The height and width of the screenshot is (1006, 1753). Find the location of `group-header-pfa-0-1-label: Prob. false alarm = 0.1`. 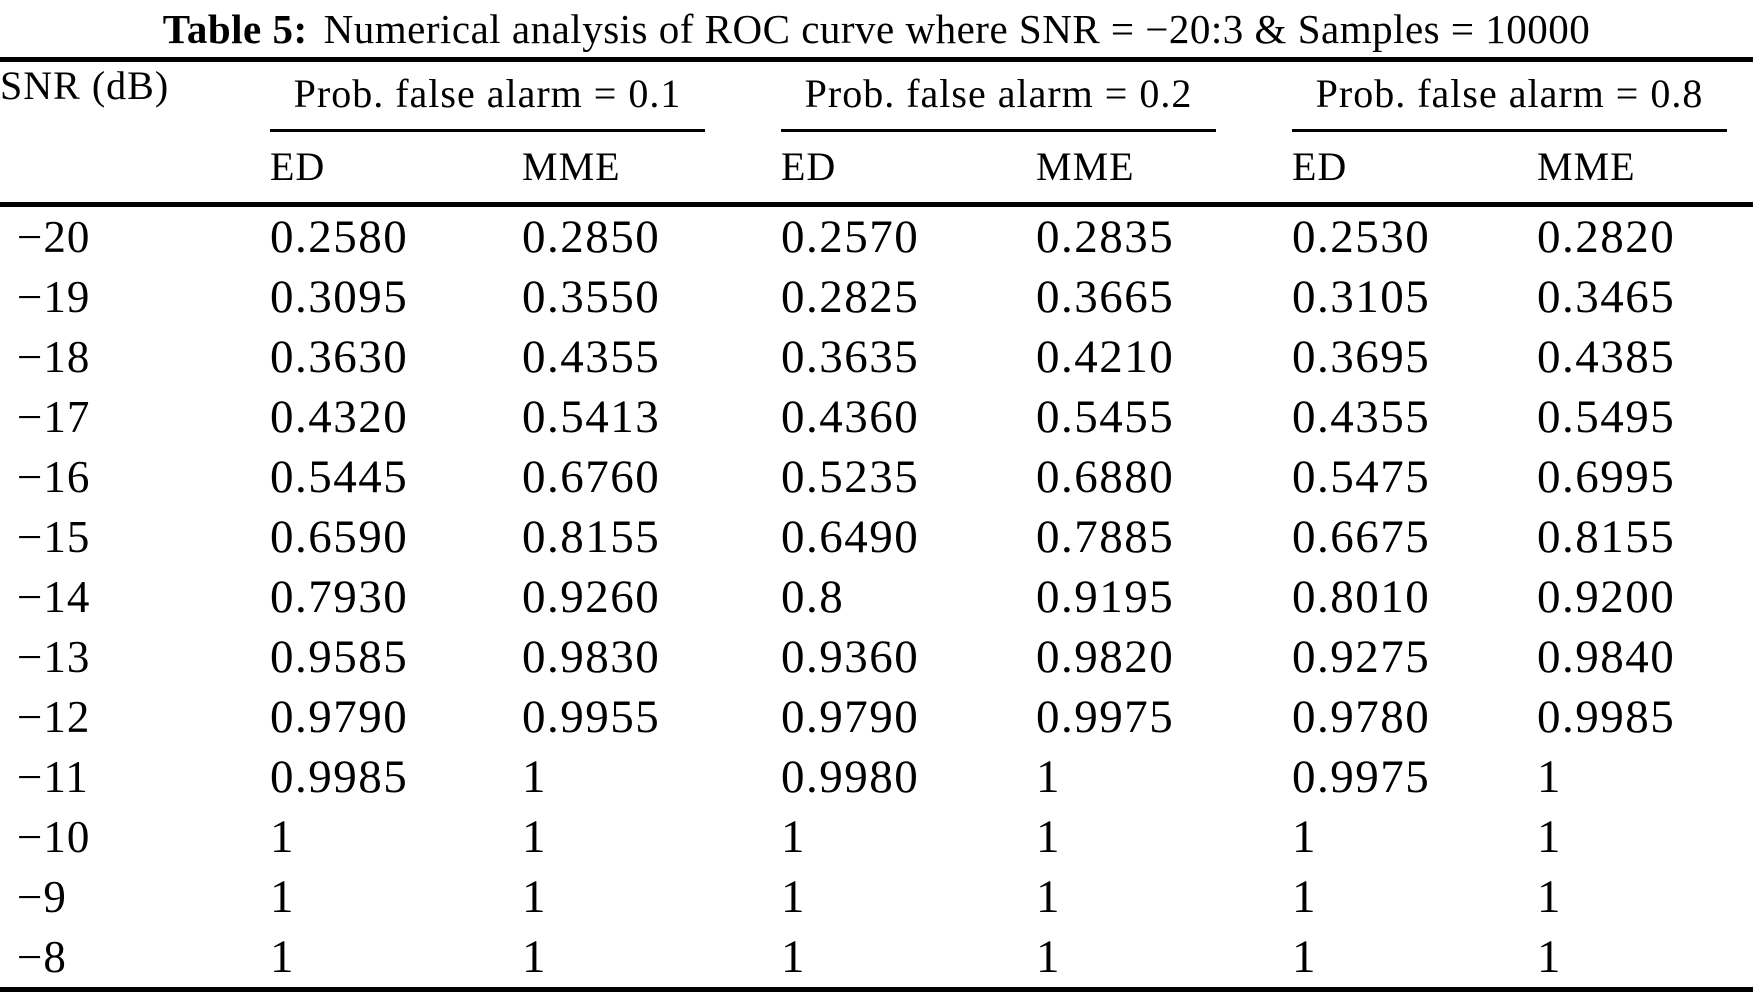

group-header-pfa-0-1-label: Prob. false alarm = 0.1 is located at coordinates (487, 101).